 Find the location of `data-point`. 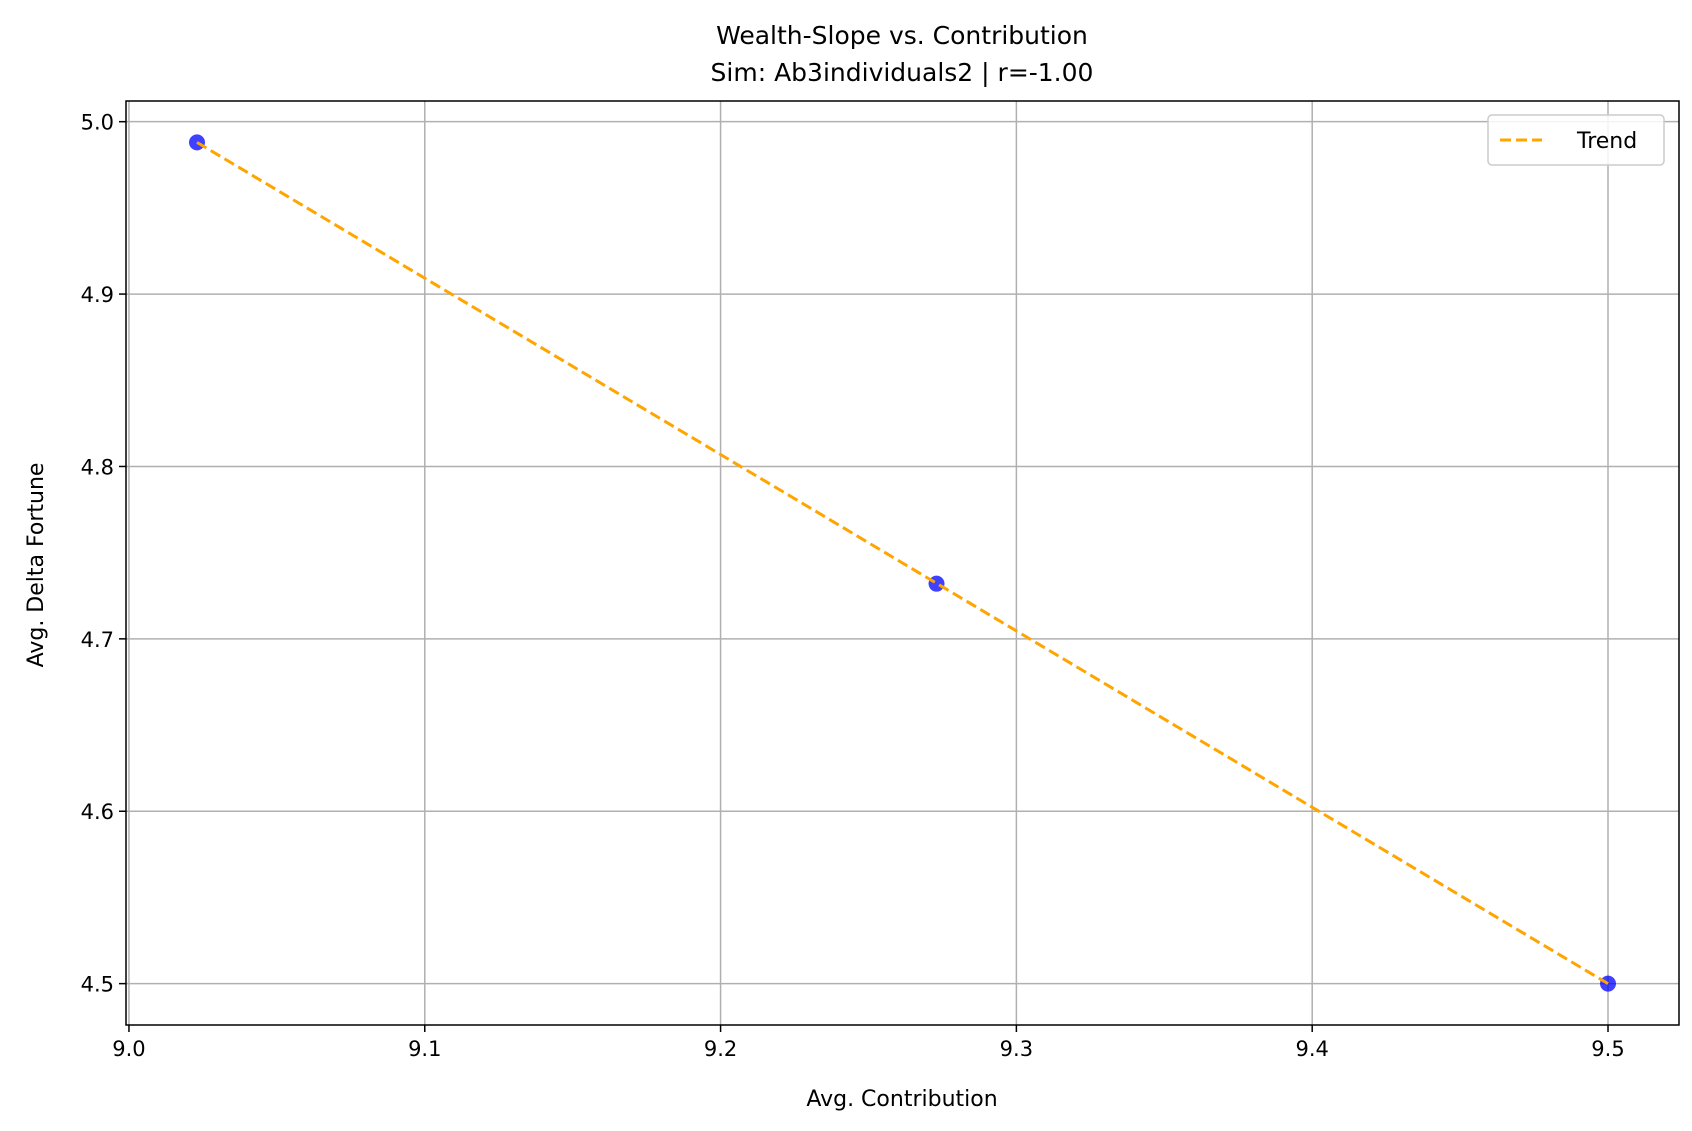

data-point is located at coordinates (936, 583).